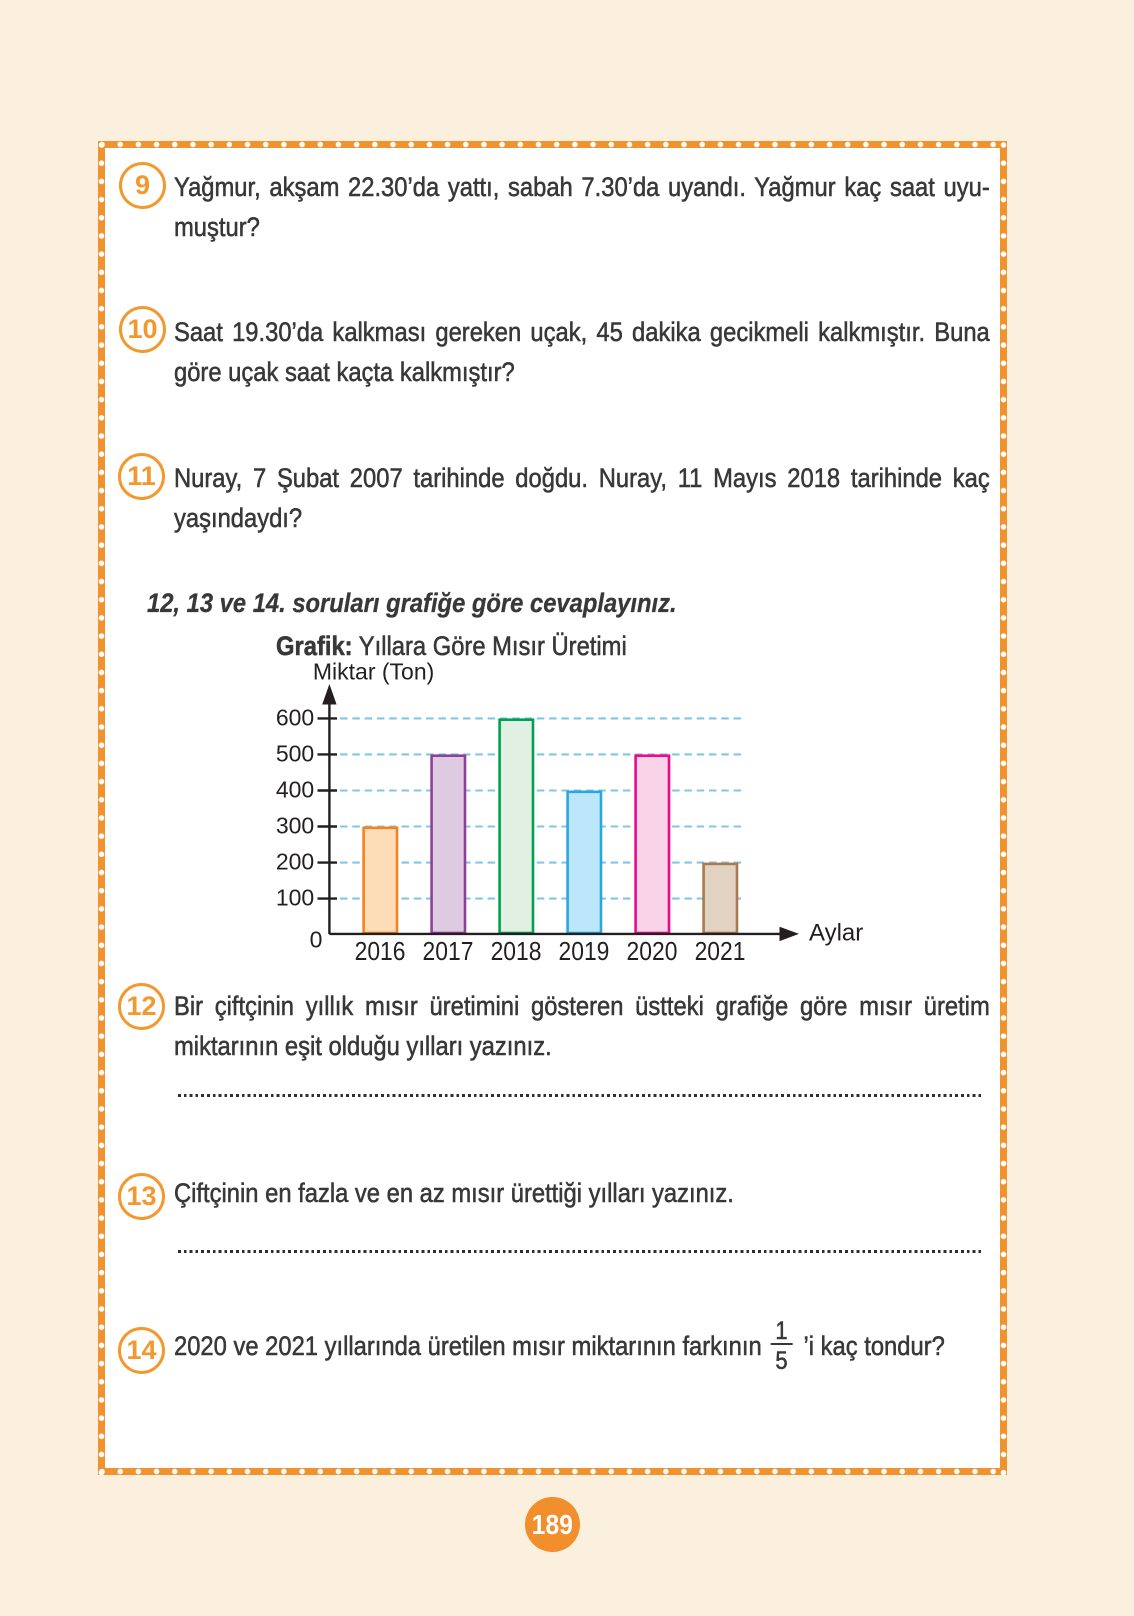 The width and height of the screenshot is (1134, 1616). What do you see at coordinates (295, 826) in the screenshot?
I see `svg-text: 300` at bounding box center [295, 826].